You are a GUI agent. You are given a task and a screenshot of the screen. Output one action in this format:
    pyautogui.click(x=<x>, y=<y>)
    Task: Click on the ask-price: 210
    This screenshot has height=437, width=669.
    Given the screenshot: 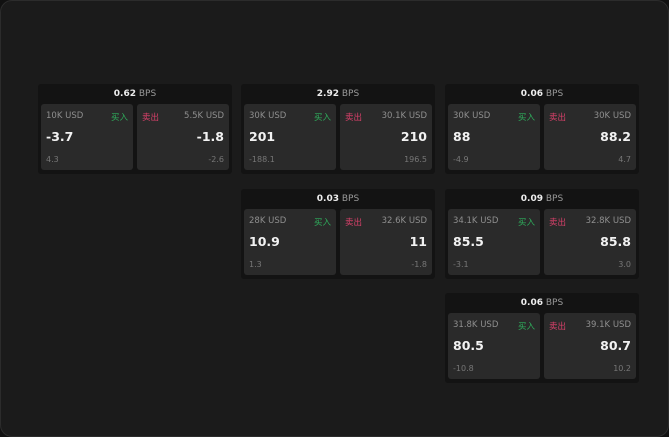 What is the action you would take?
    pyautogui.click(x=413, y=136)
    